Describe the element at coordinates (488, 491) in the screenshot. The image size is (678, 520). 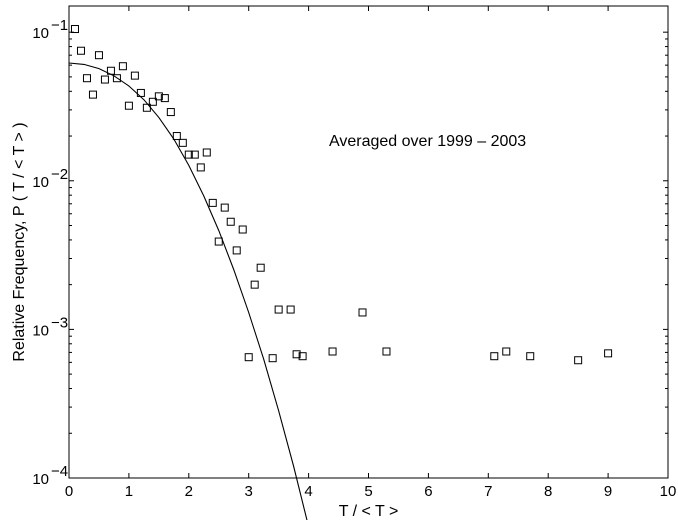
I see `x-tick-label: 7` at that location.